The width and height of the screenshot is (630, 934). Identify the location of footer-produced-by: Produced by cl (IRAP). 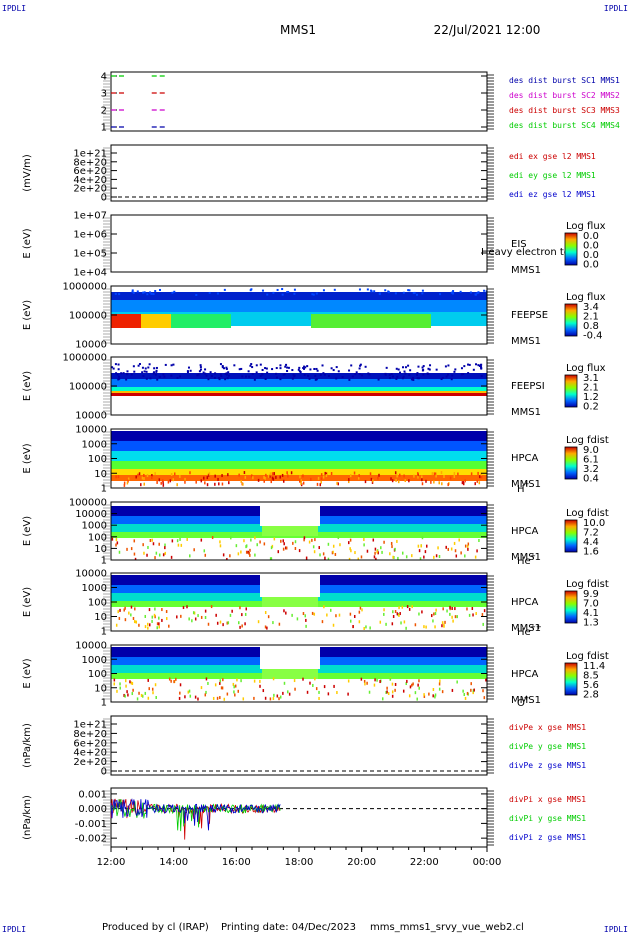
(155, 927).